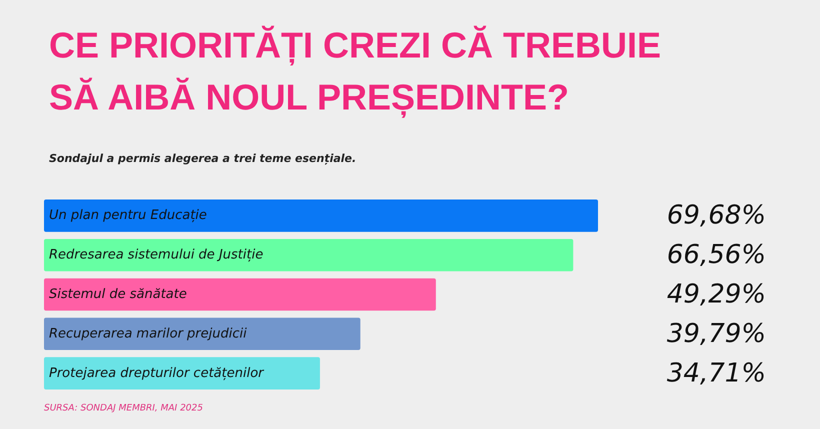 The image size is (820, 429). I want to click on y-tick-label: Redresarea sistemului de Justiție, so click(156, 255).